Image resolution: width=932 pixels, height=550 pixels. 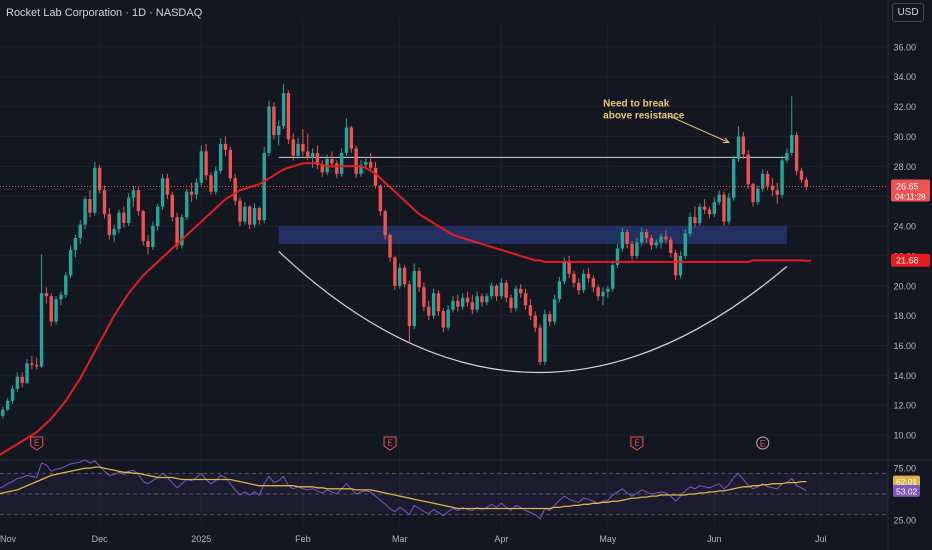 What do you see at coordinates (413, 539) in the screenshot?
I see `time-axis: Nov Dec 2025 Feb Mar Apr May Jun Jul` at bounding box center [413, 539].